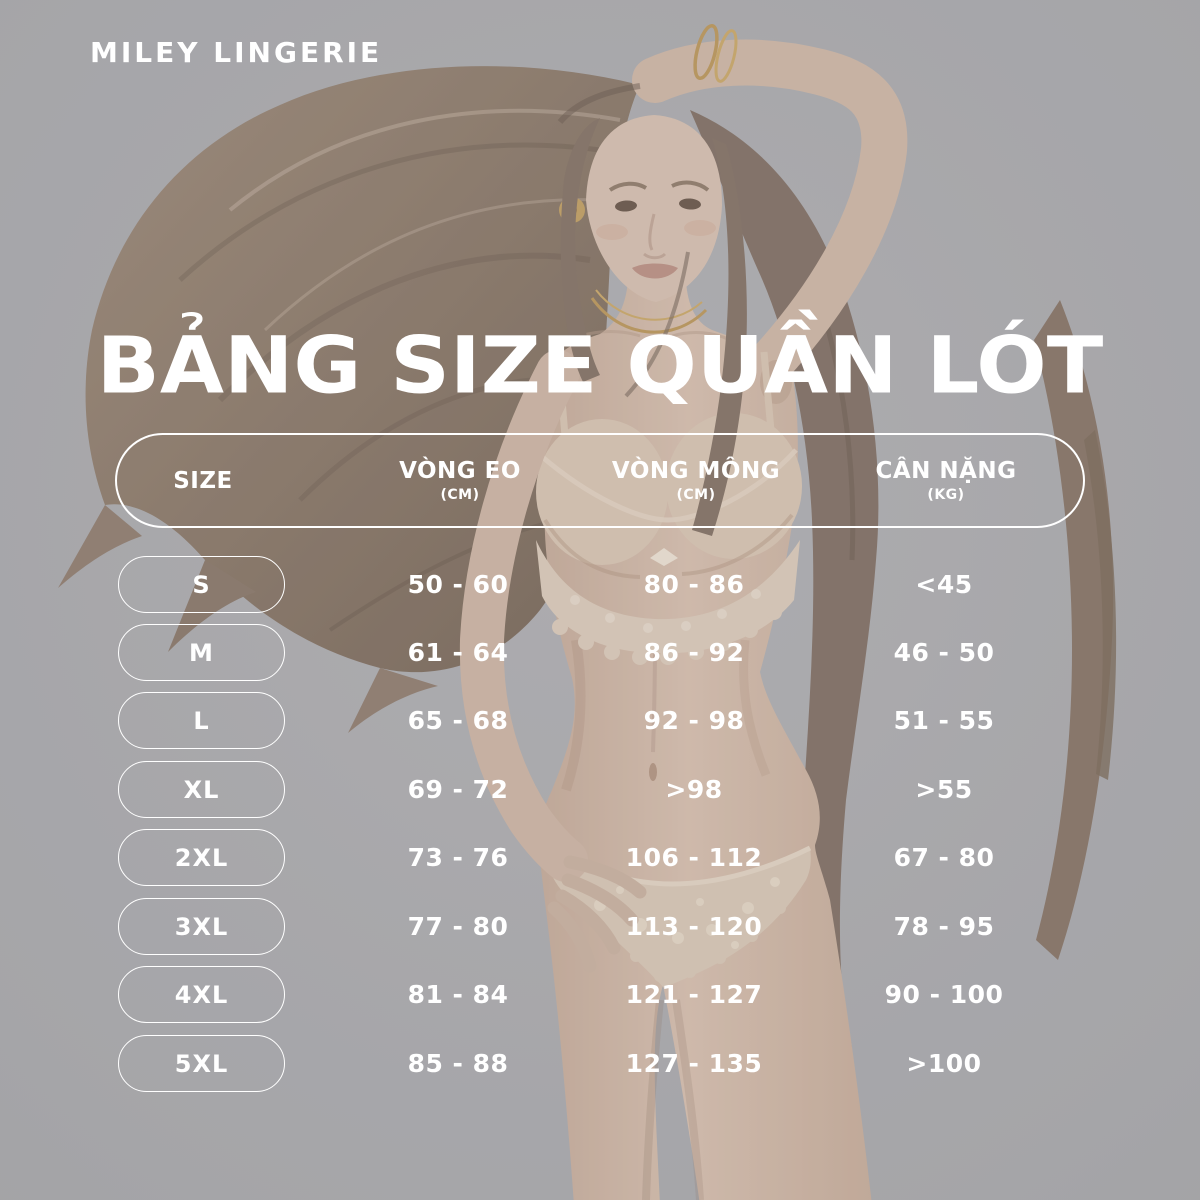  I want to click on page-title: BẢNG SIZE QUẦN LÓT, so click(600, 366).